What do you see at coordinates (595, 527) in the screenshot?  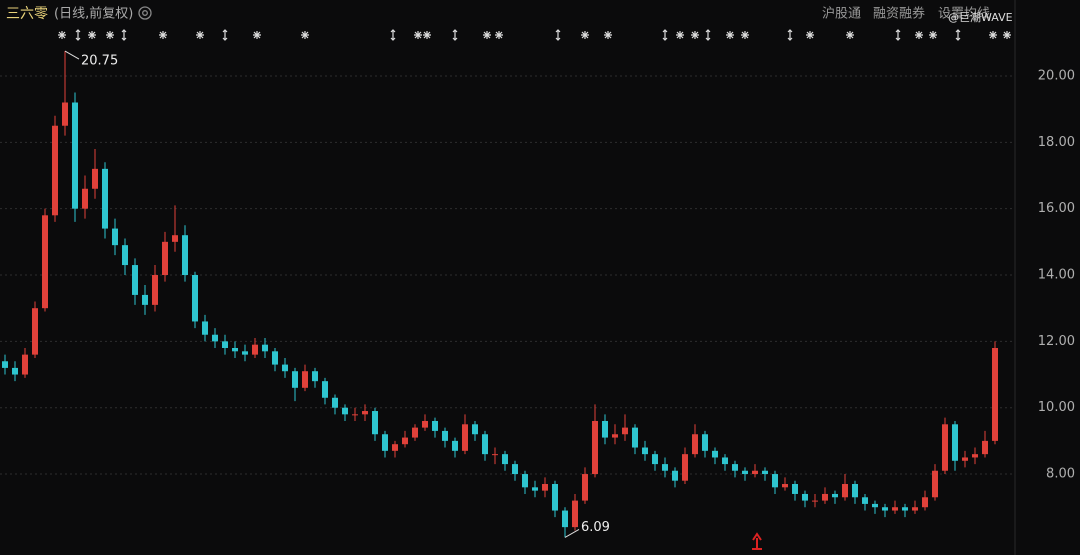 I see `min-label: 6.09` at bounding box center [595, 527].